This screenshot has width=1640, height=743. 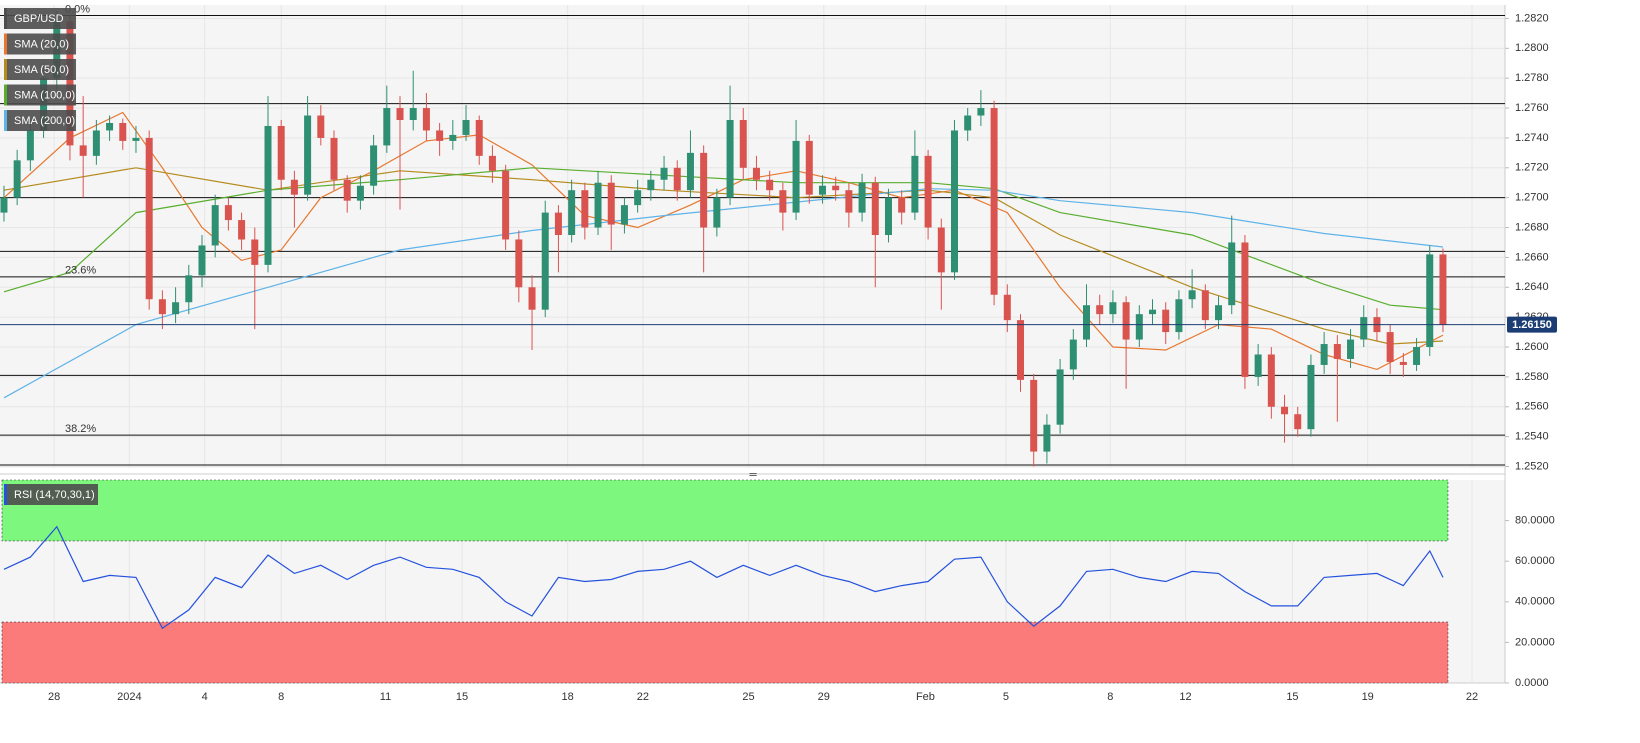 I want to click on y-tick-label: 1.2520, so click(x=1532, y=466).